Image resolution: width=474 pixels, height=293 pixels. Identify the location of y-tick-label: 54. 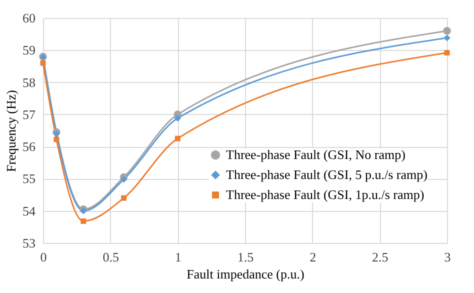
(29, 210).